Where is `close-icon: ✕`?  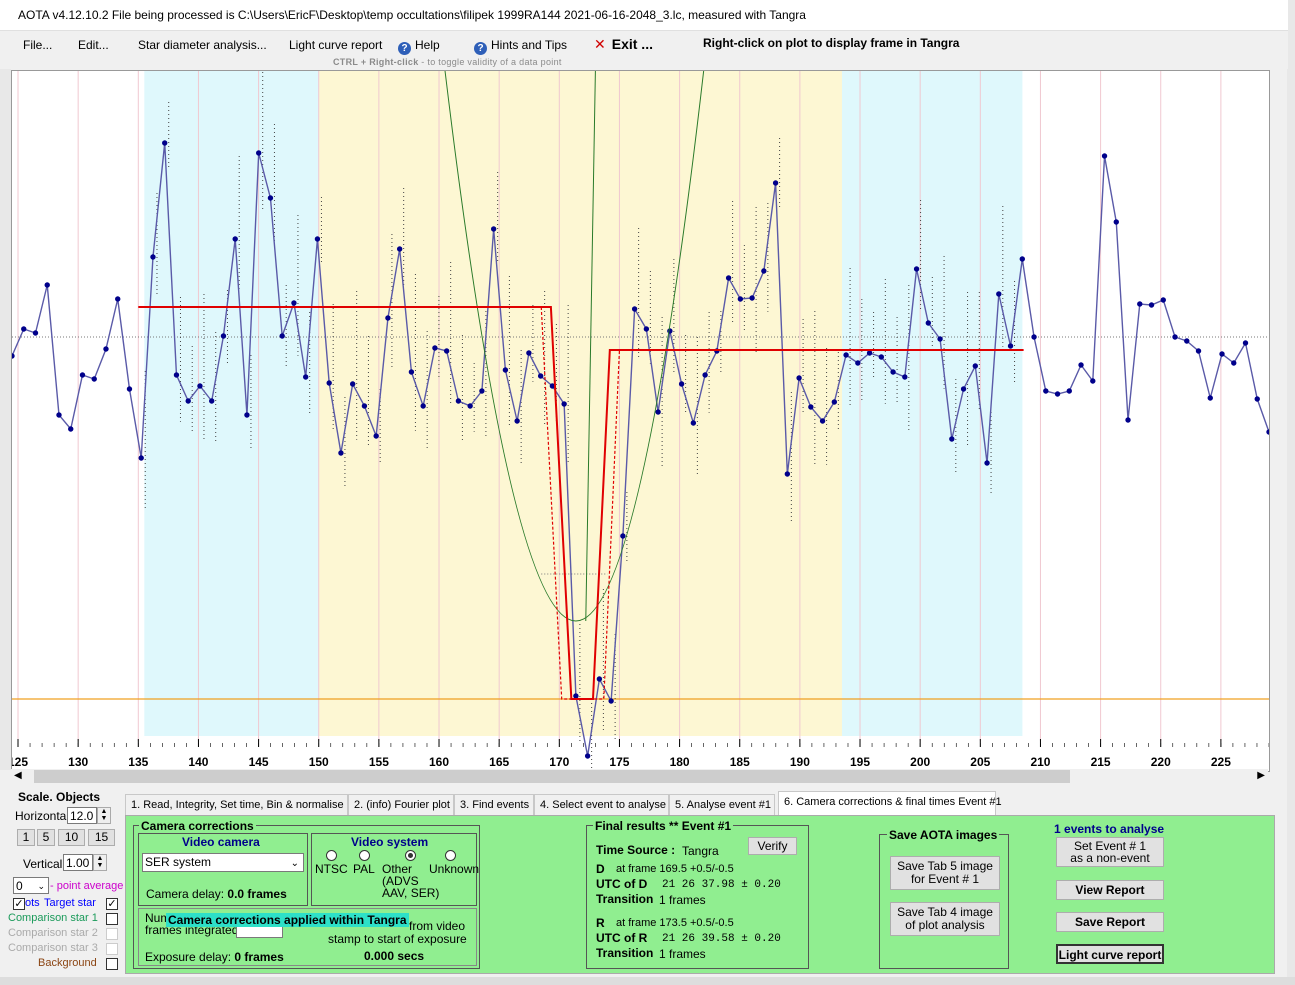
close-icon: ✕ is located at coordinates (600, 44).